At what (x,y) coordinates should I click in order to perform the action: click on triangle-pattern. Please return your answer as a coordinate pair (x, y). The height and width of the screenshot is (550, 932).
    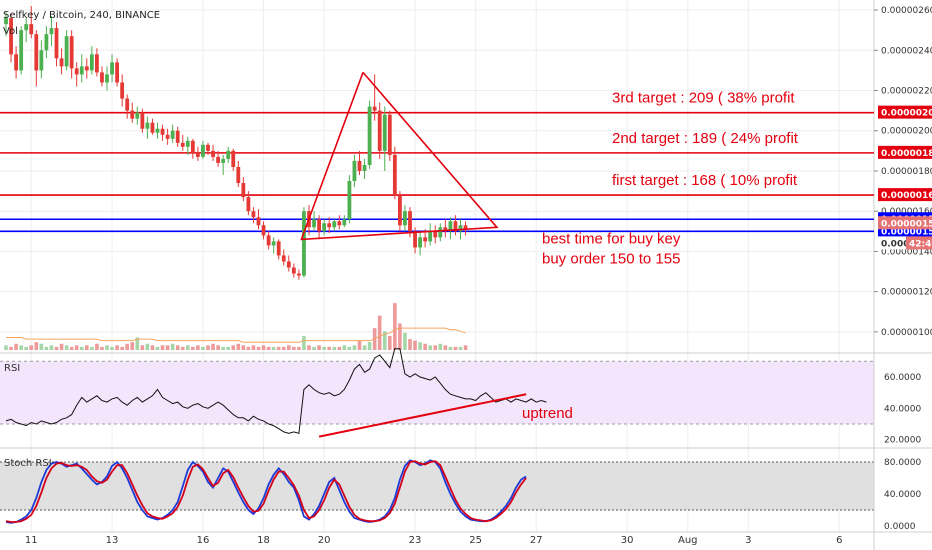
    Looking at the image, I should click on (399, 156).